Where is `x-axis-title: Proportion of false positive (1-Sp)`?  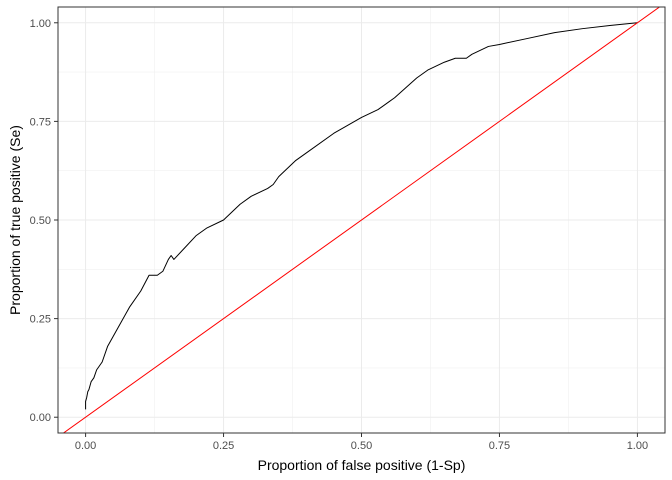
x-axis-title: Proportion of false positive (1-Sp) is located at coordinates (362, 465).